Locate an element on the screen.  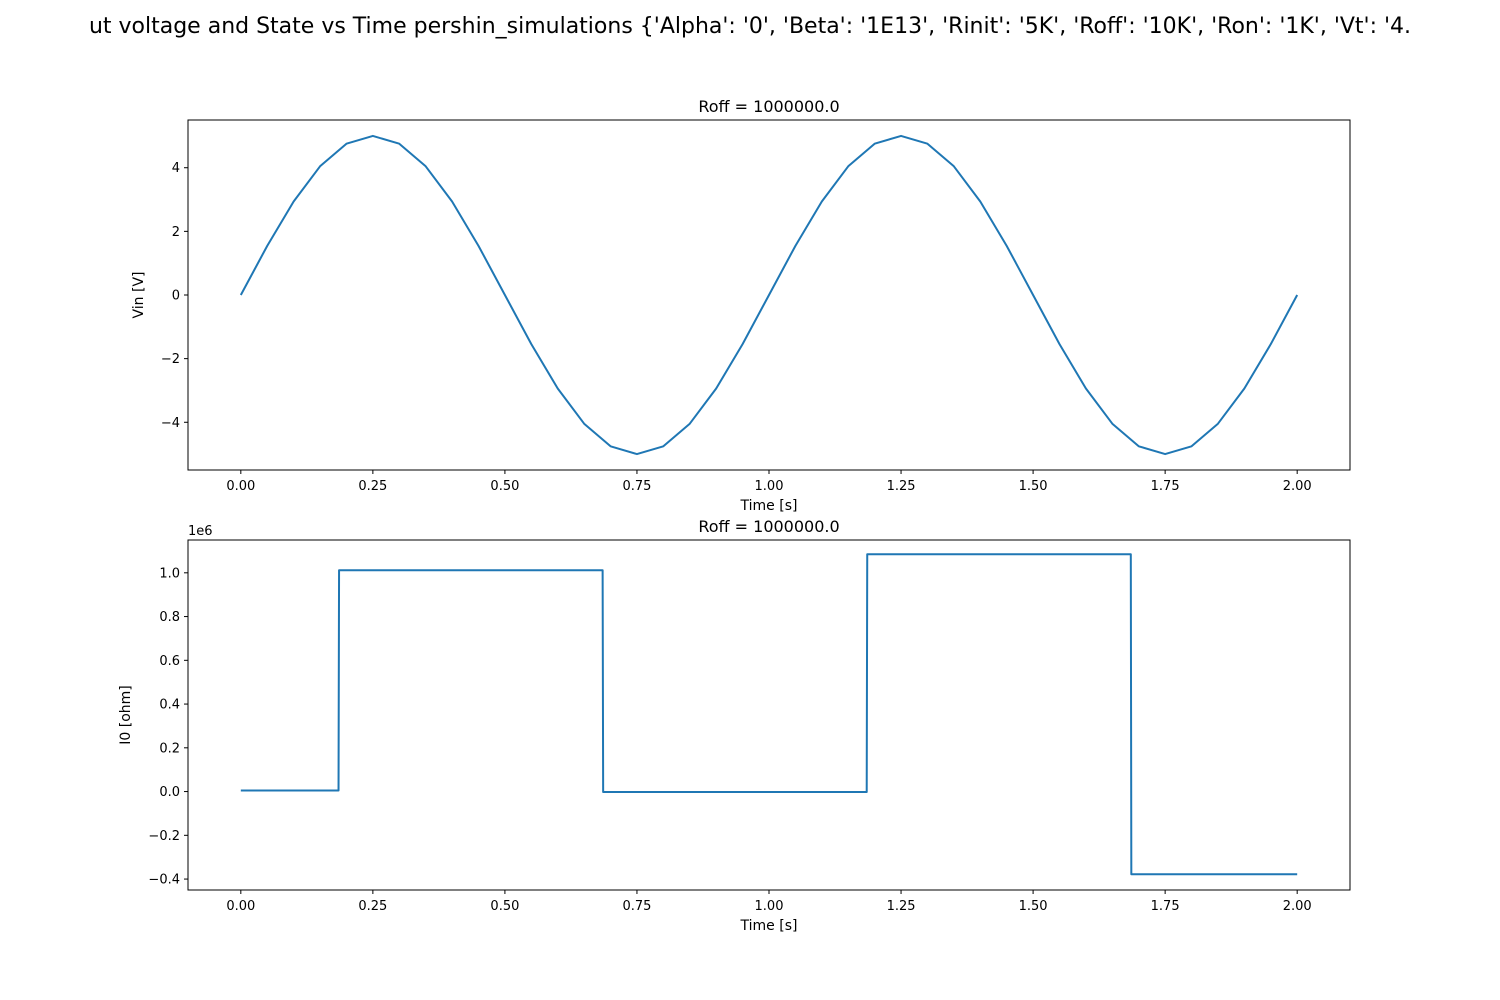
y-tick-label: 0 is located at coordinates (176, 296).